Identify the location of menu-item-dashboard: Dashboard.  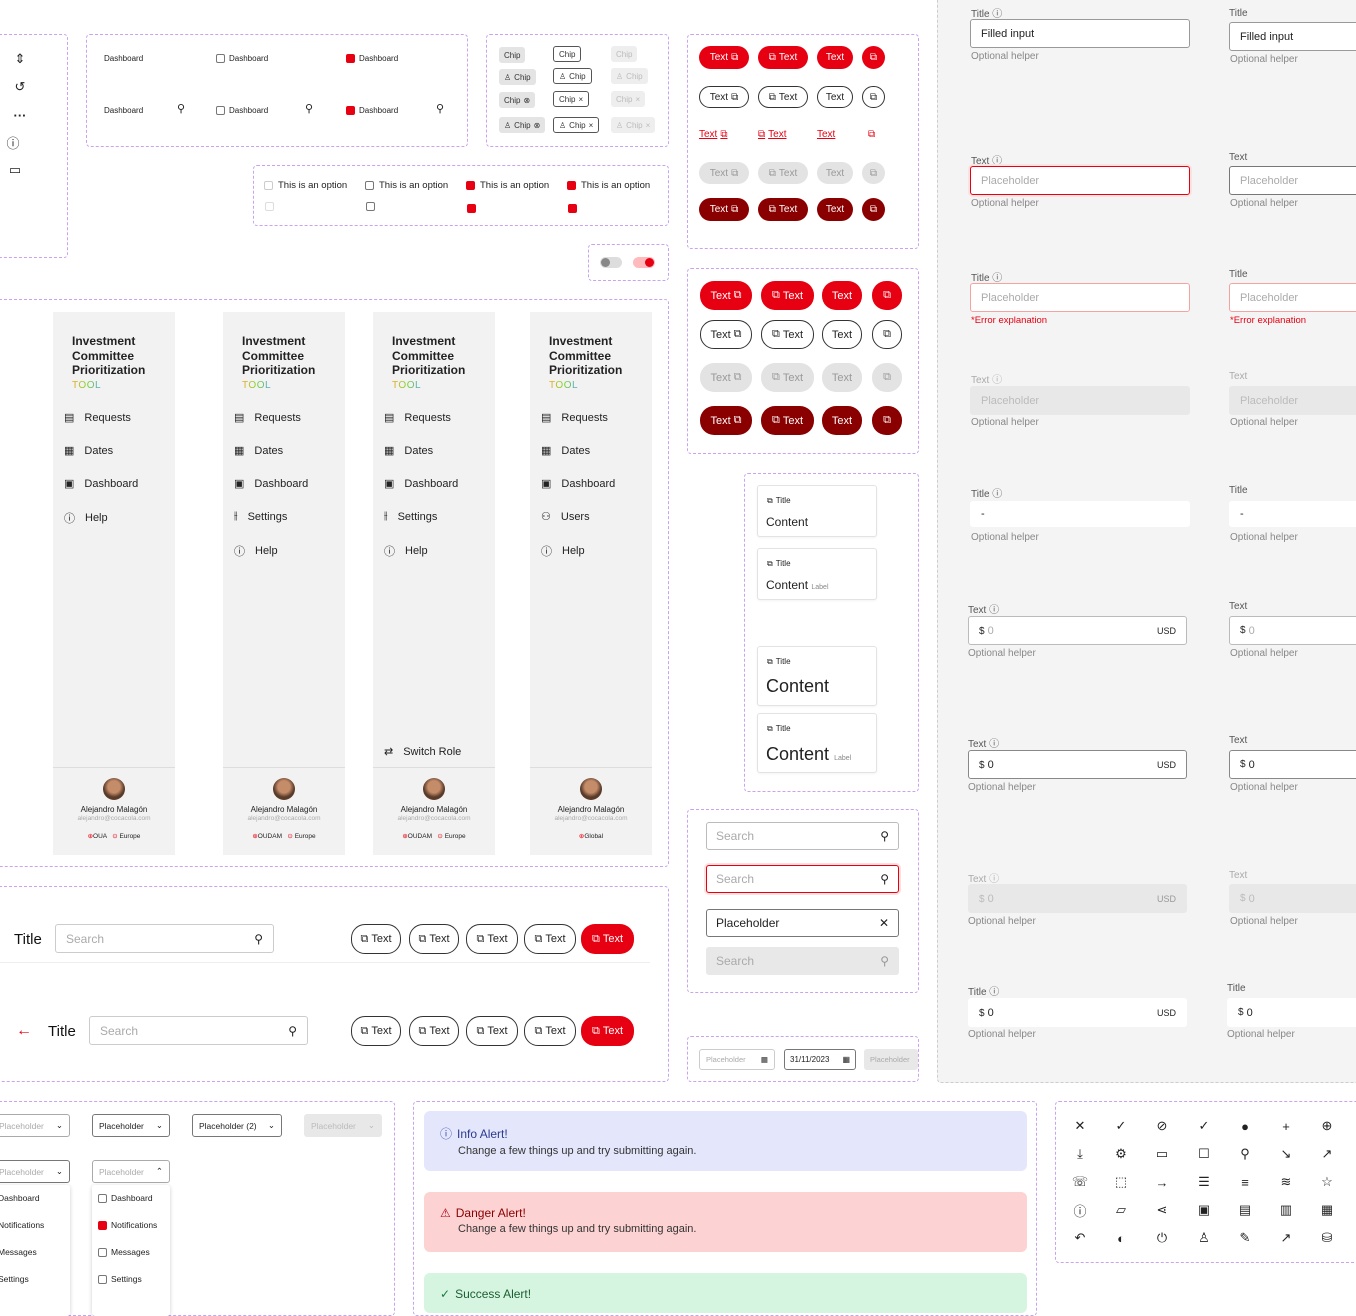
(125, 1198).